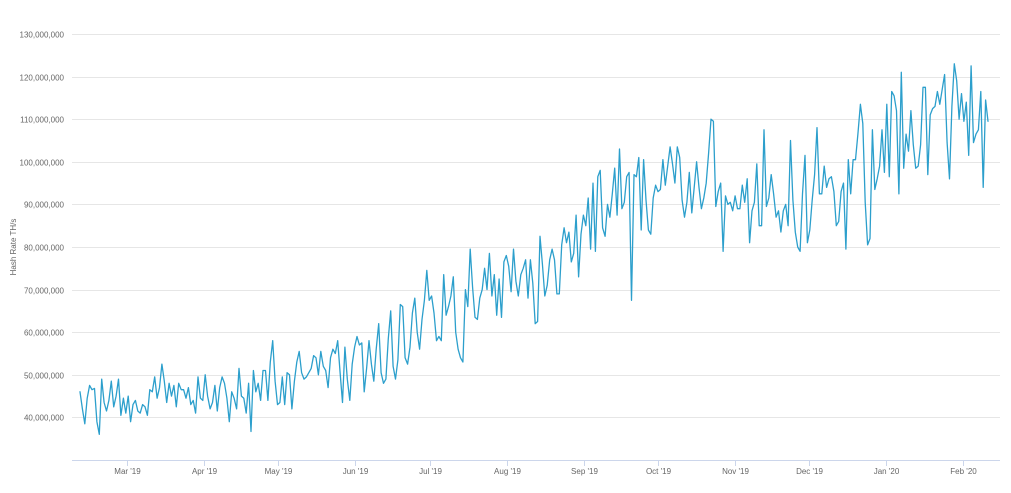  Describe the element at coordinates (42, 35) in the screenshot. I see `y-tick-label: 130,000,000` at that location.